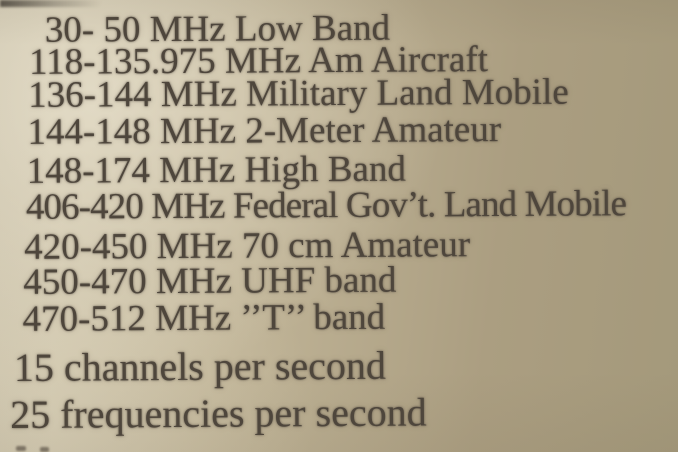 The image size is (678, 452). Describe the element at coordinates (326, 205) in the screenshot. I see `band-list-item: 406-420 MHz Federal Gov’t. Land Mobile` at that location.